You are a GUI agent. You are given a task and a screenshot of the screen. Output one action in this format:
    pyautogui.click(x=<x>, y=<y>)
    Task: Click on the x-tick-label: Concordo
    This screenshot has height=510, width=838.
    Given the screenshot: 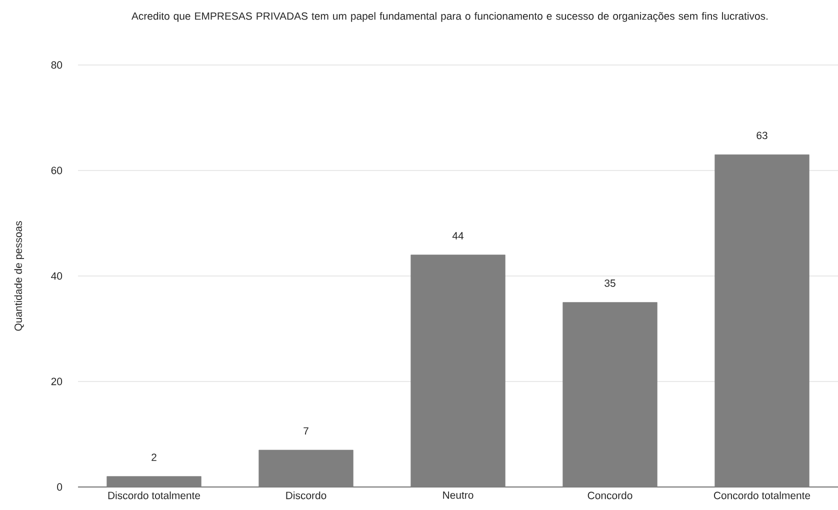 What is the action you would take?
    pyautogui.click(x=610, y=496)
    